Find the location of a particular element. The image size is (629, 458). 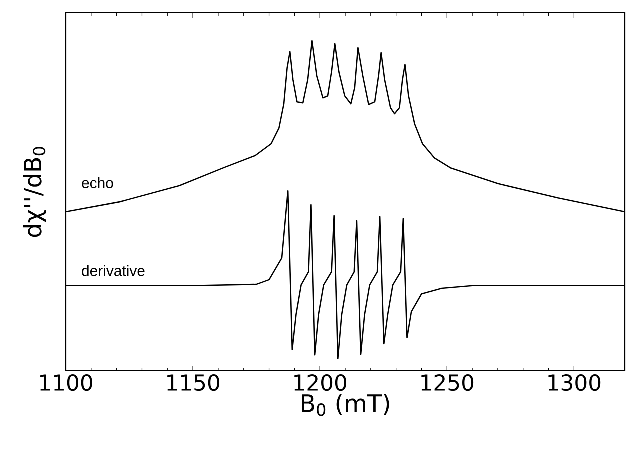

series-label: echo is located at coordinates (98, 182).